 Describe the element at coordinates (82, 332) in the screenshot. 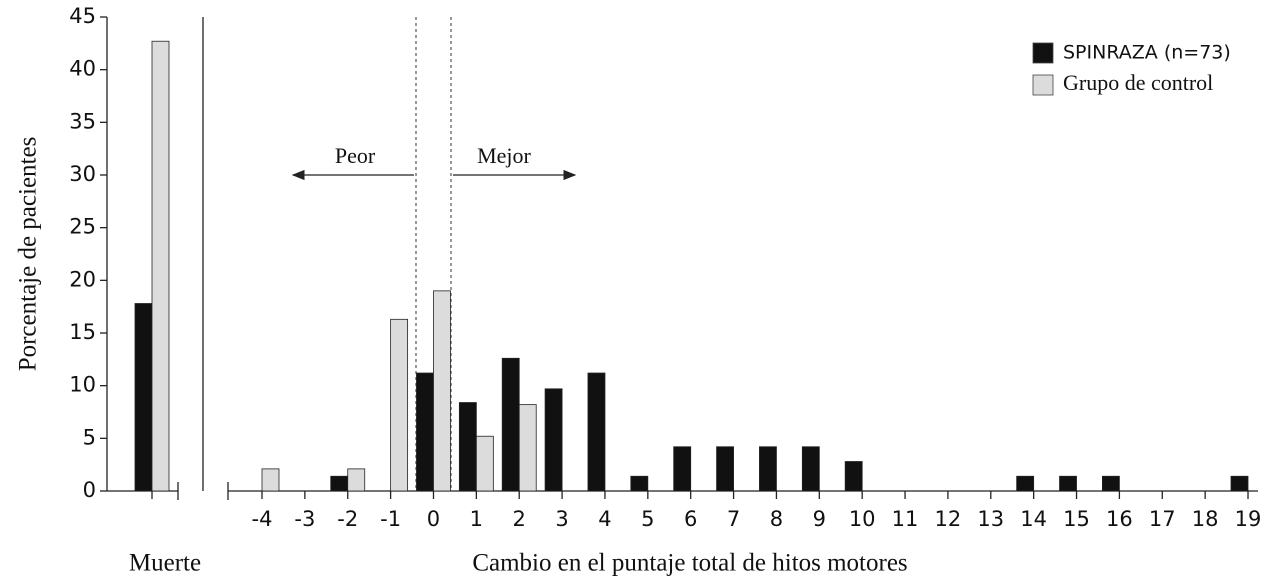

I see `y-tick-label: 15` at that location.